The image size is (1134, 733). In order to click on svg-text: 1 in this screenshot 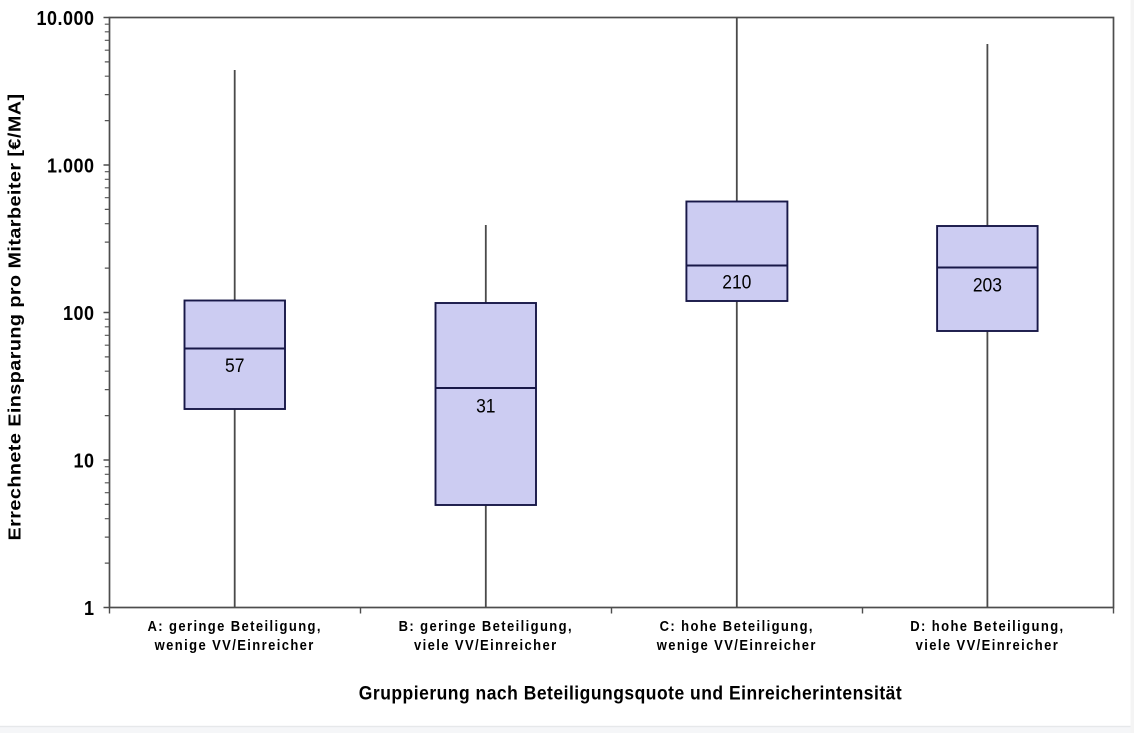, I will do `click(89, 609)`.